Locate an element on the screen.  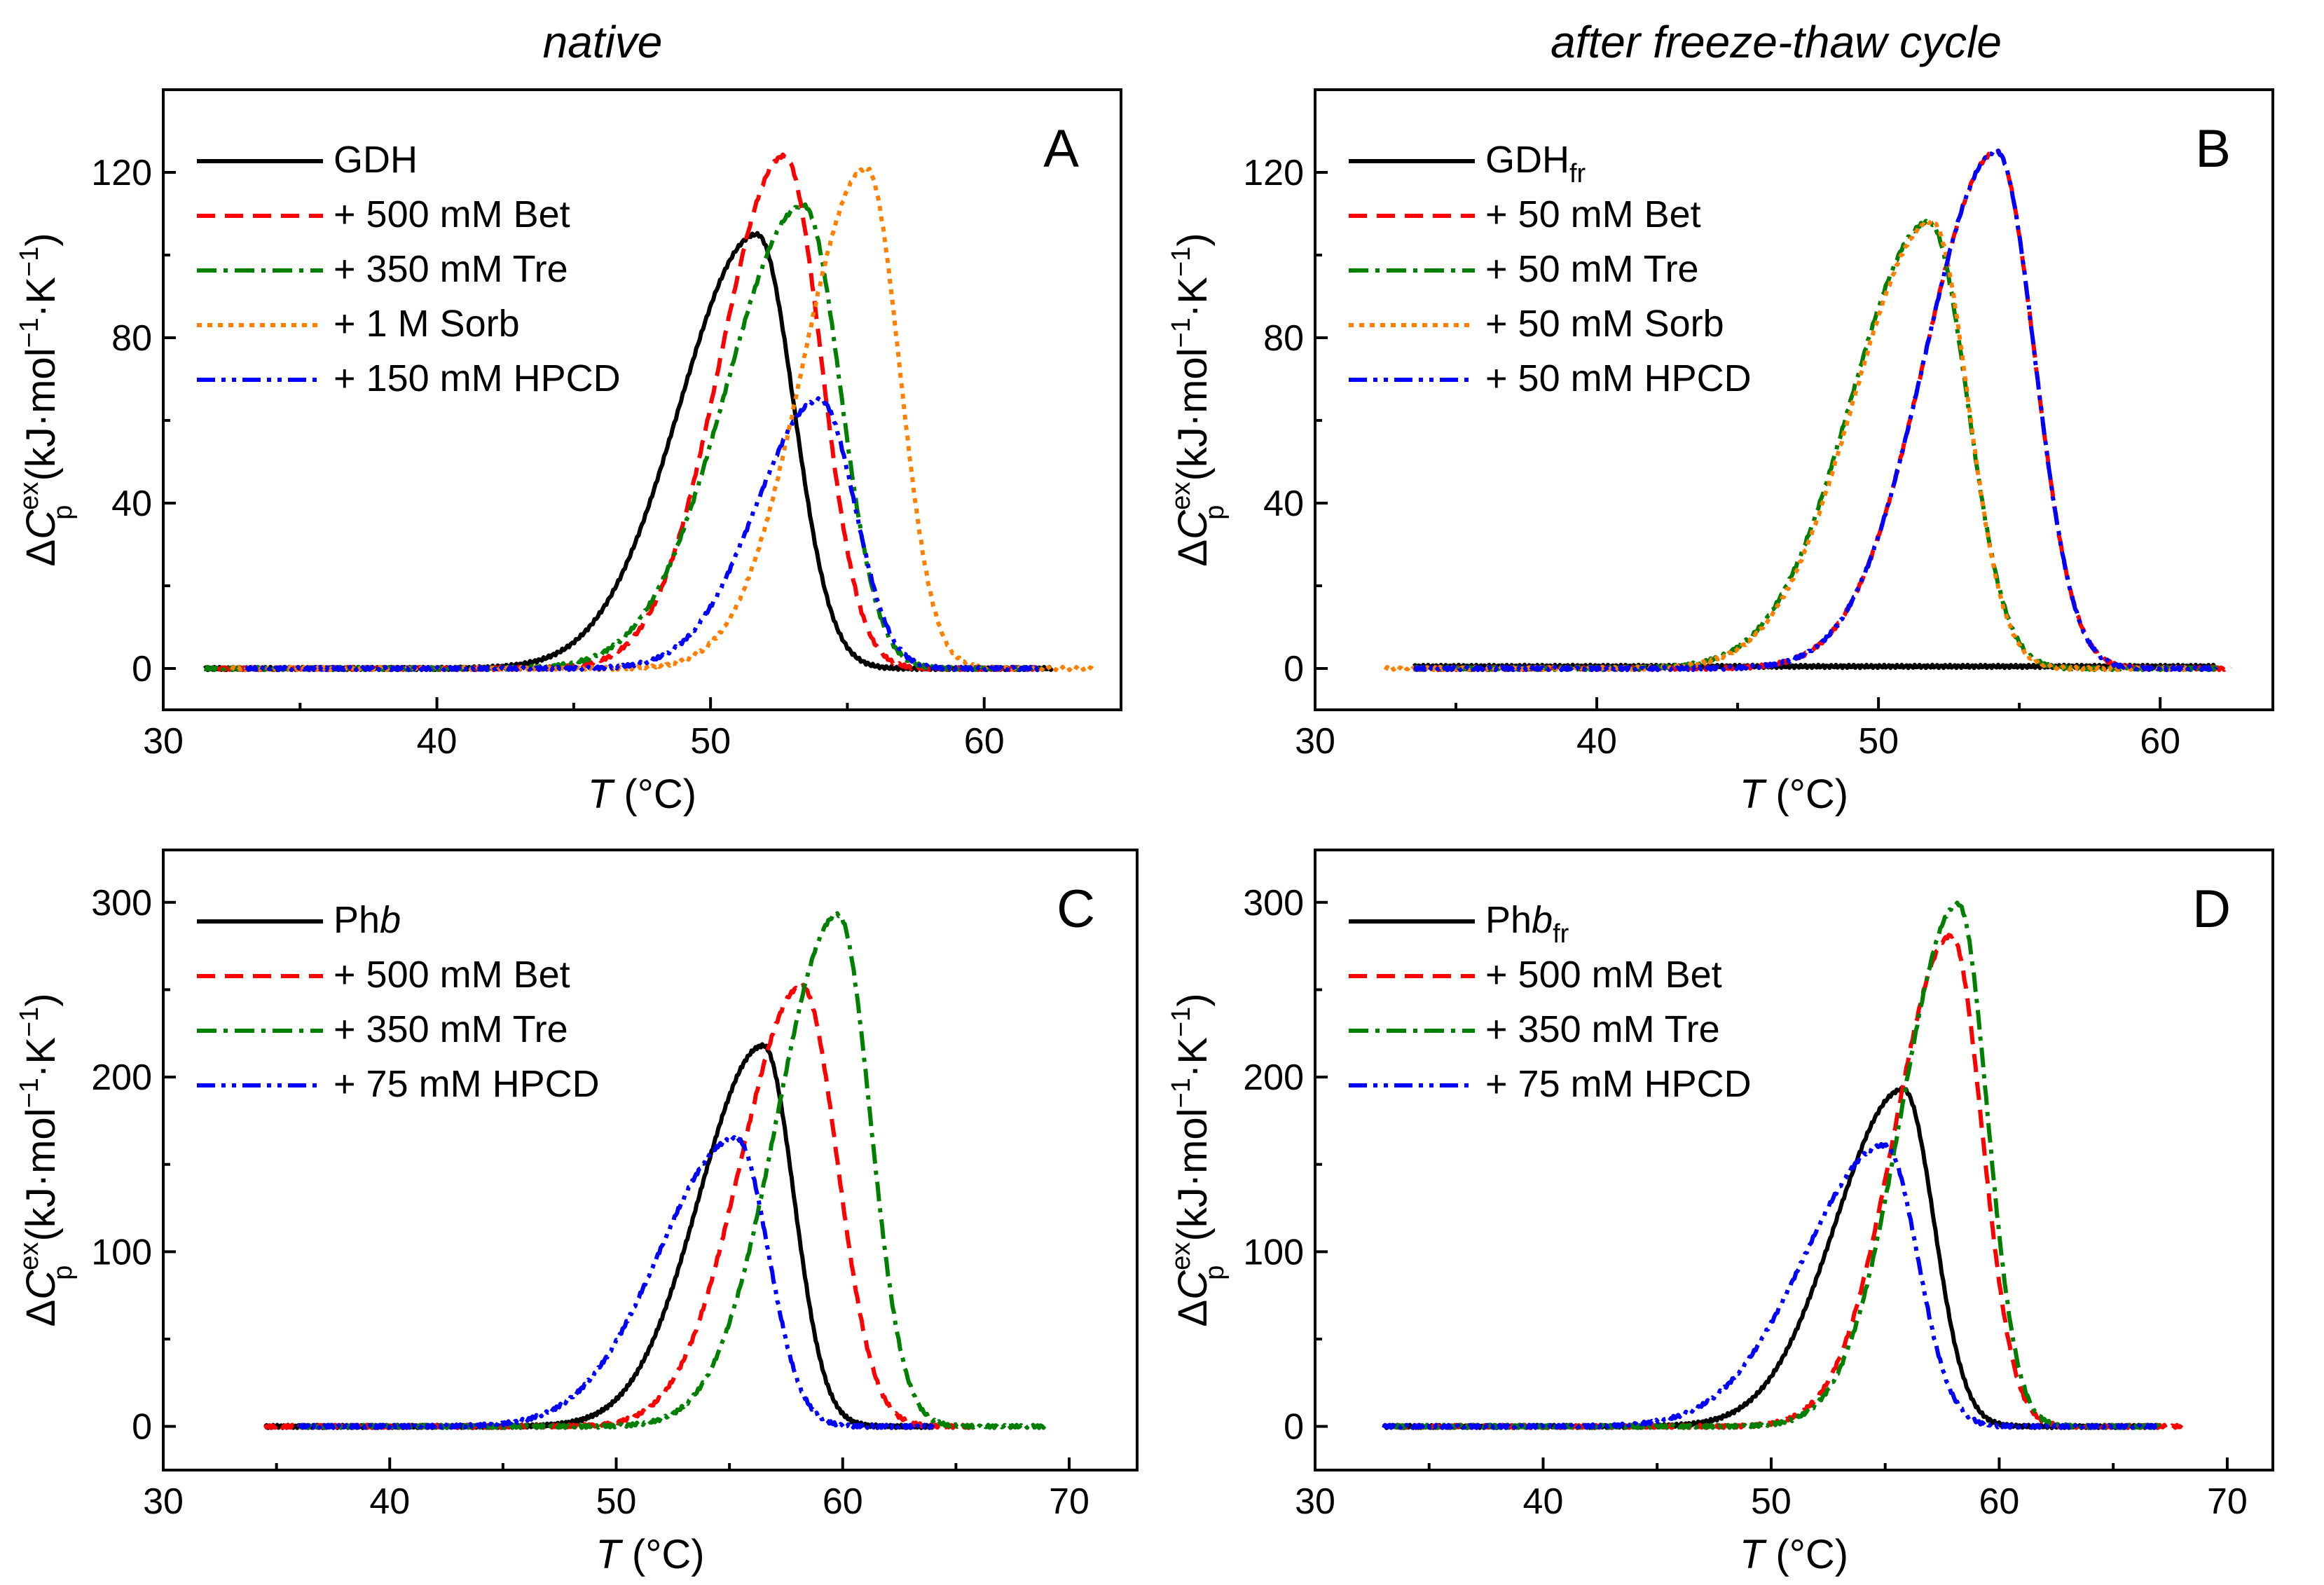
legend-label: + 50 mM Tre is located at coordinates (1592, 269).